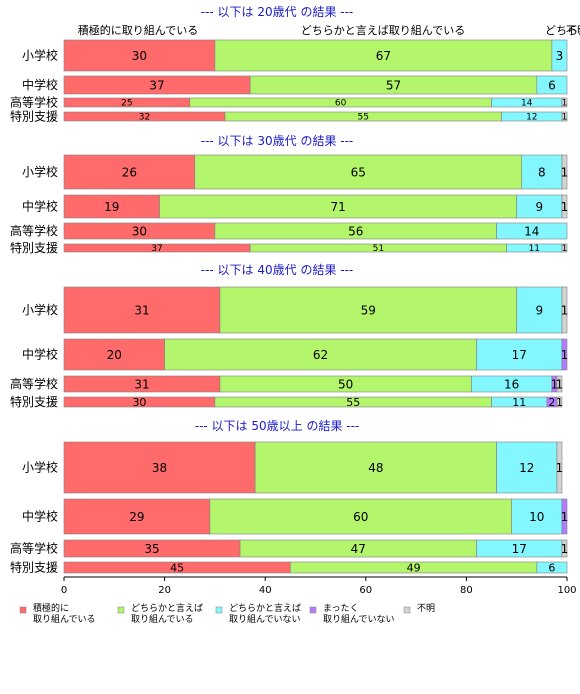  Describe the element at coordinates (51, 608) in the screenshot. I see `legend-label: 積極的に` at that location.